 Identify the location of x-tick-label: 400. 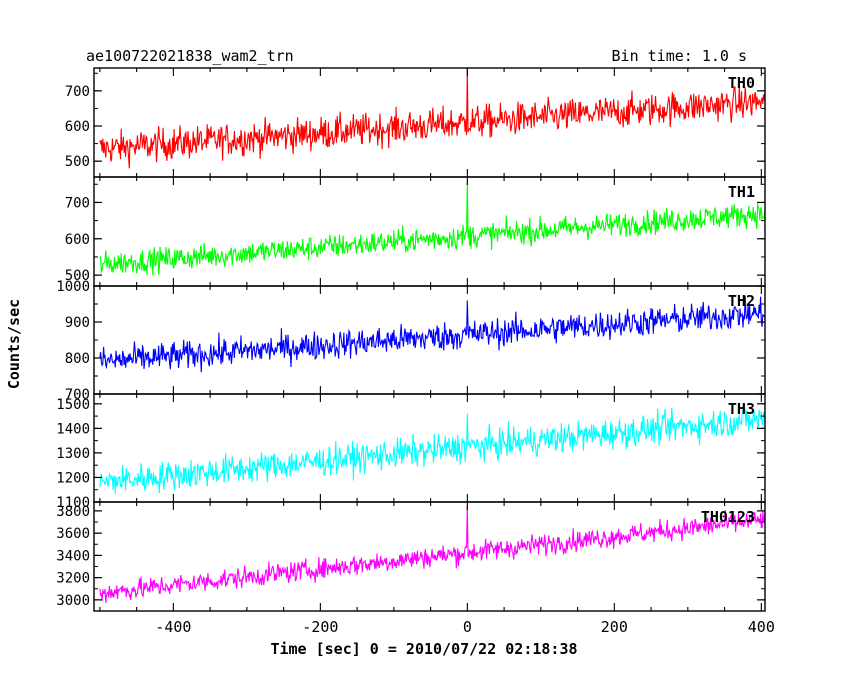
(761, 627).